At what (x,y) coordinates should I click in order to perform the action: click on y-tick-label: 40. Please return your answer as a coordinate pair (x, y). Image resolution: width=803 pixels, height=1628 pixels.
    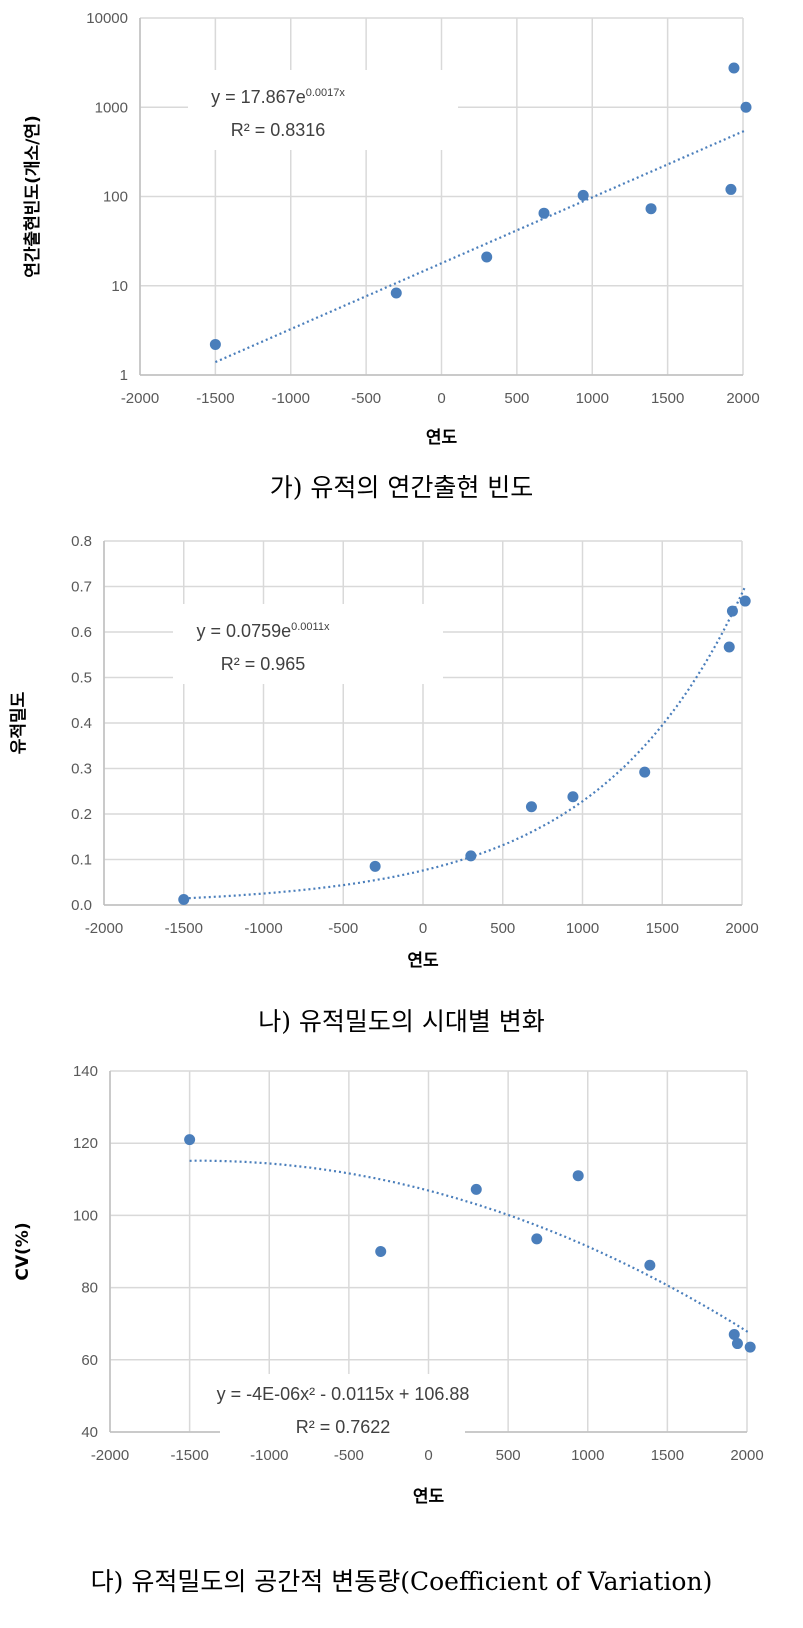
    Looking at the image, I should click on (89, 1432).